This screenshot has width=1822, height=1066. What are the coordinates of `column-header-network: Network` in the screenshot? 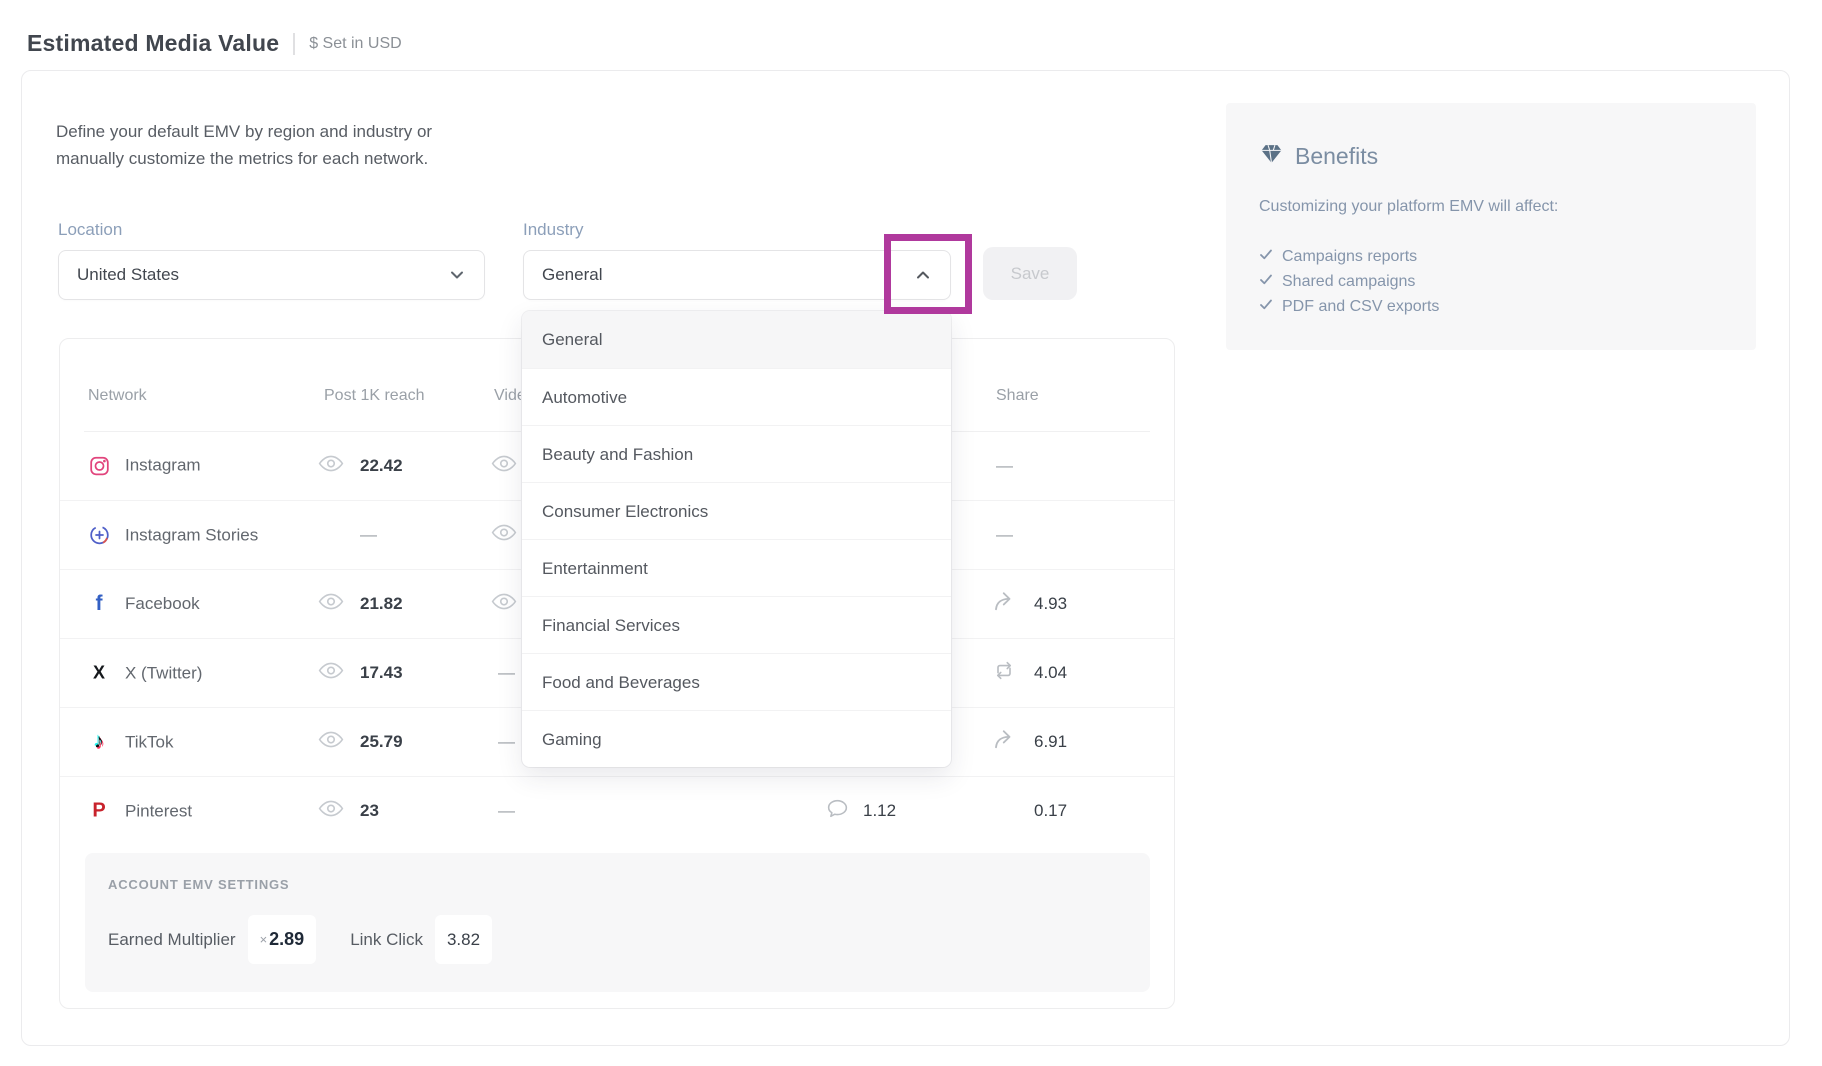 It's located at (117, 395).